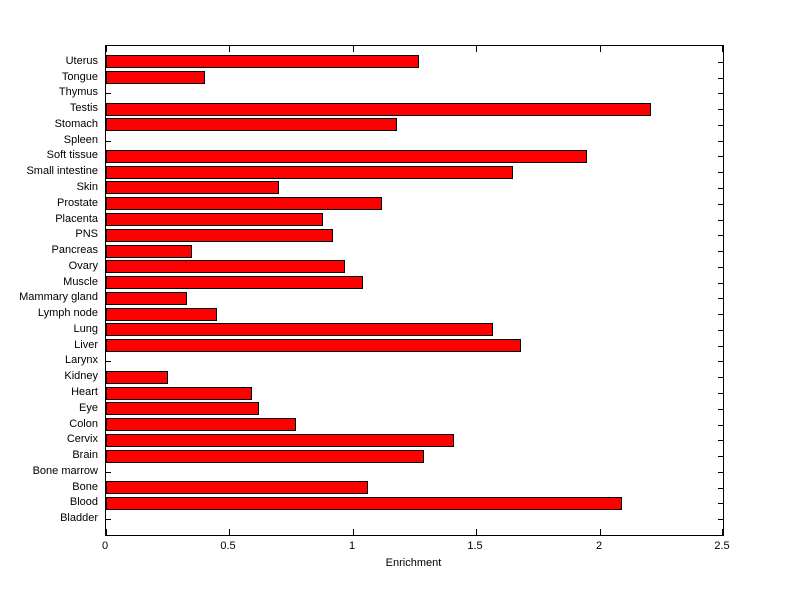 The height and width of the screenshot is (599, 800). I want to click on y-axis-label: Cervix, so click(82, 439).